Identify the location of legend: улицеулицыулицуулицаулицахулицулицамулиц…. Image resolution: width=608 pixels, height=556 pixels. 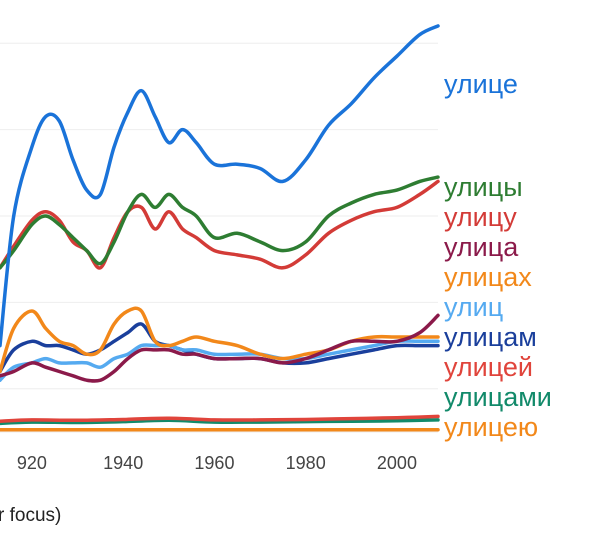
(498, 255).